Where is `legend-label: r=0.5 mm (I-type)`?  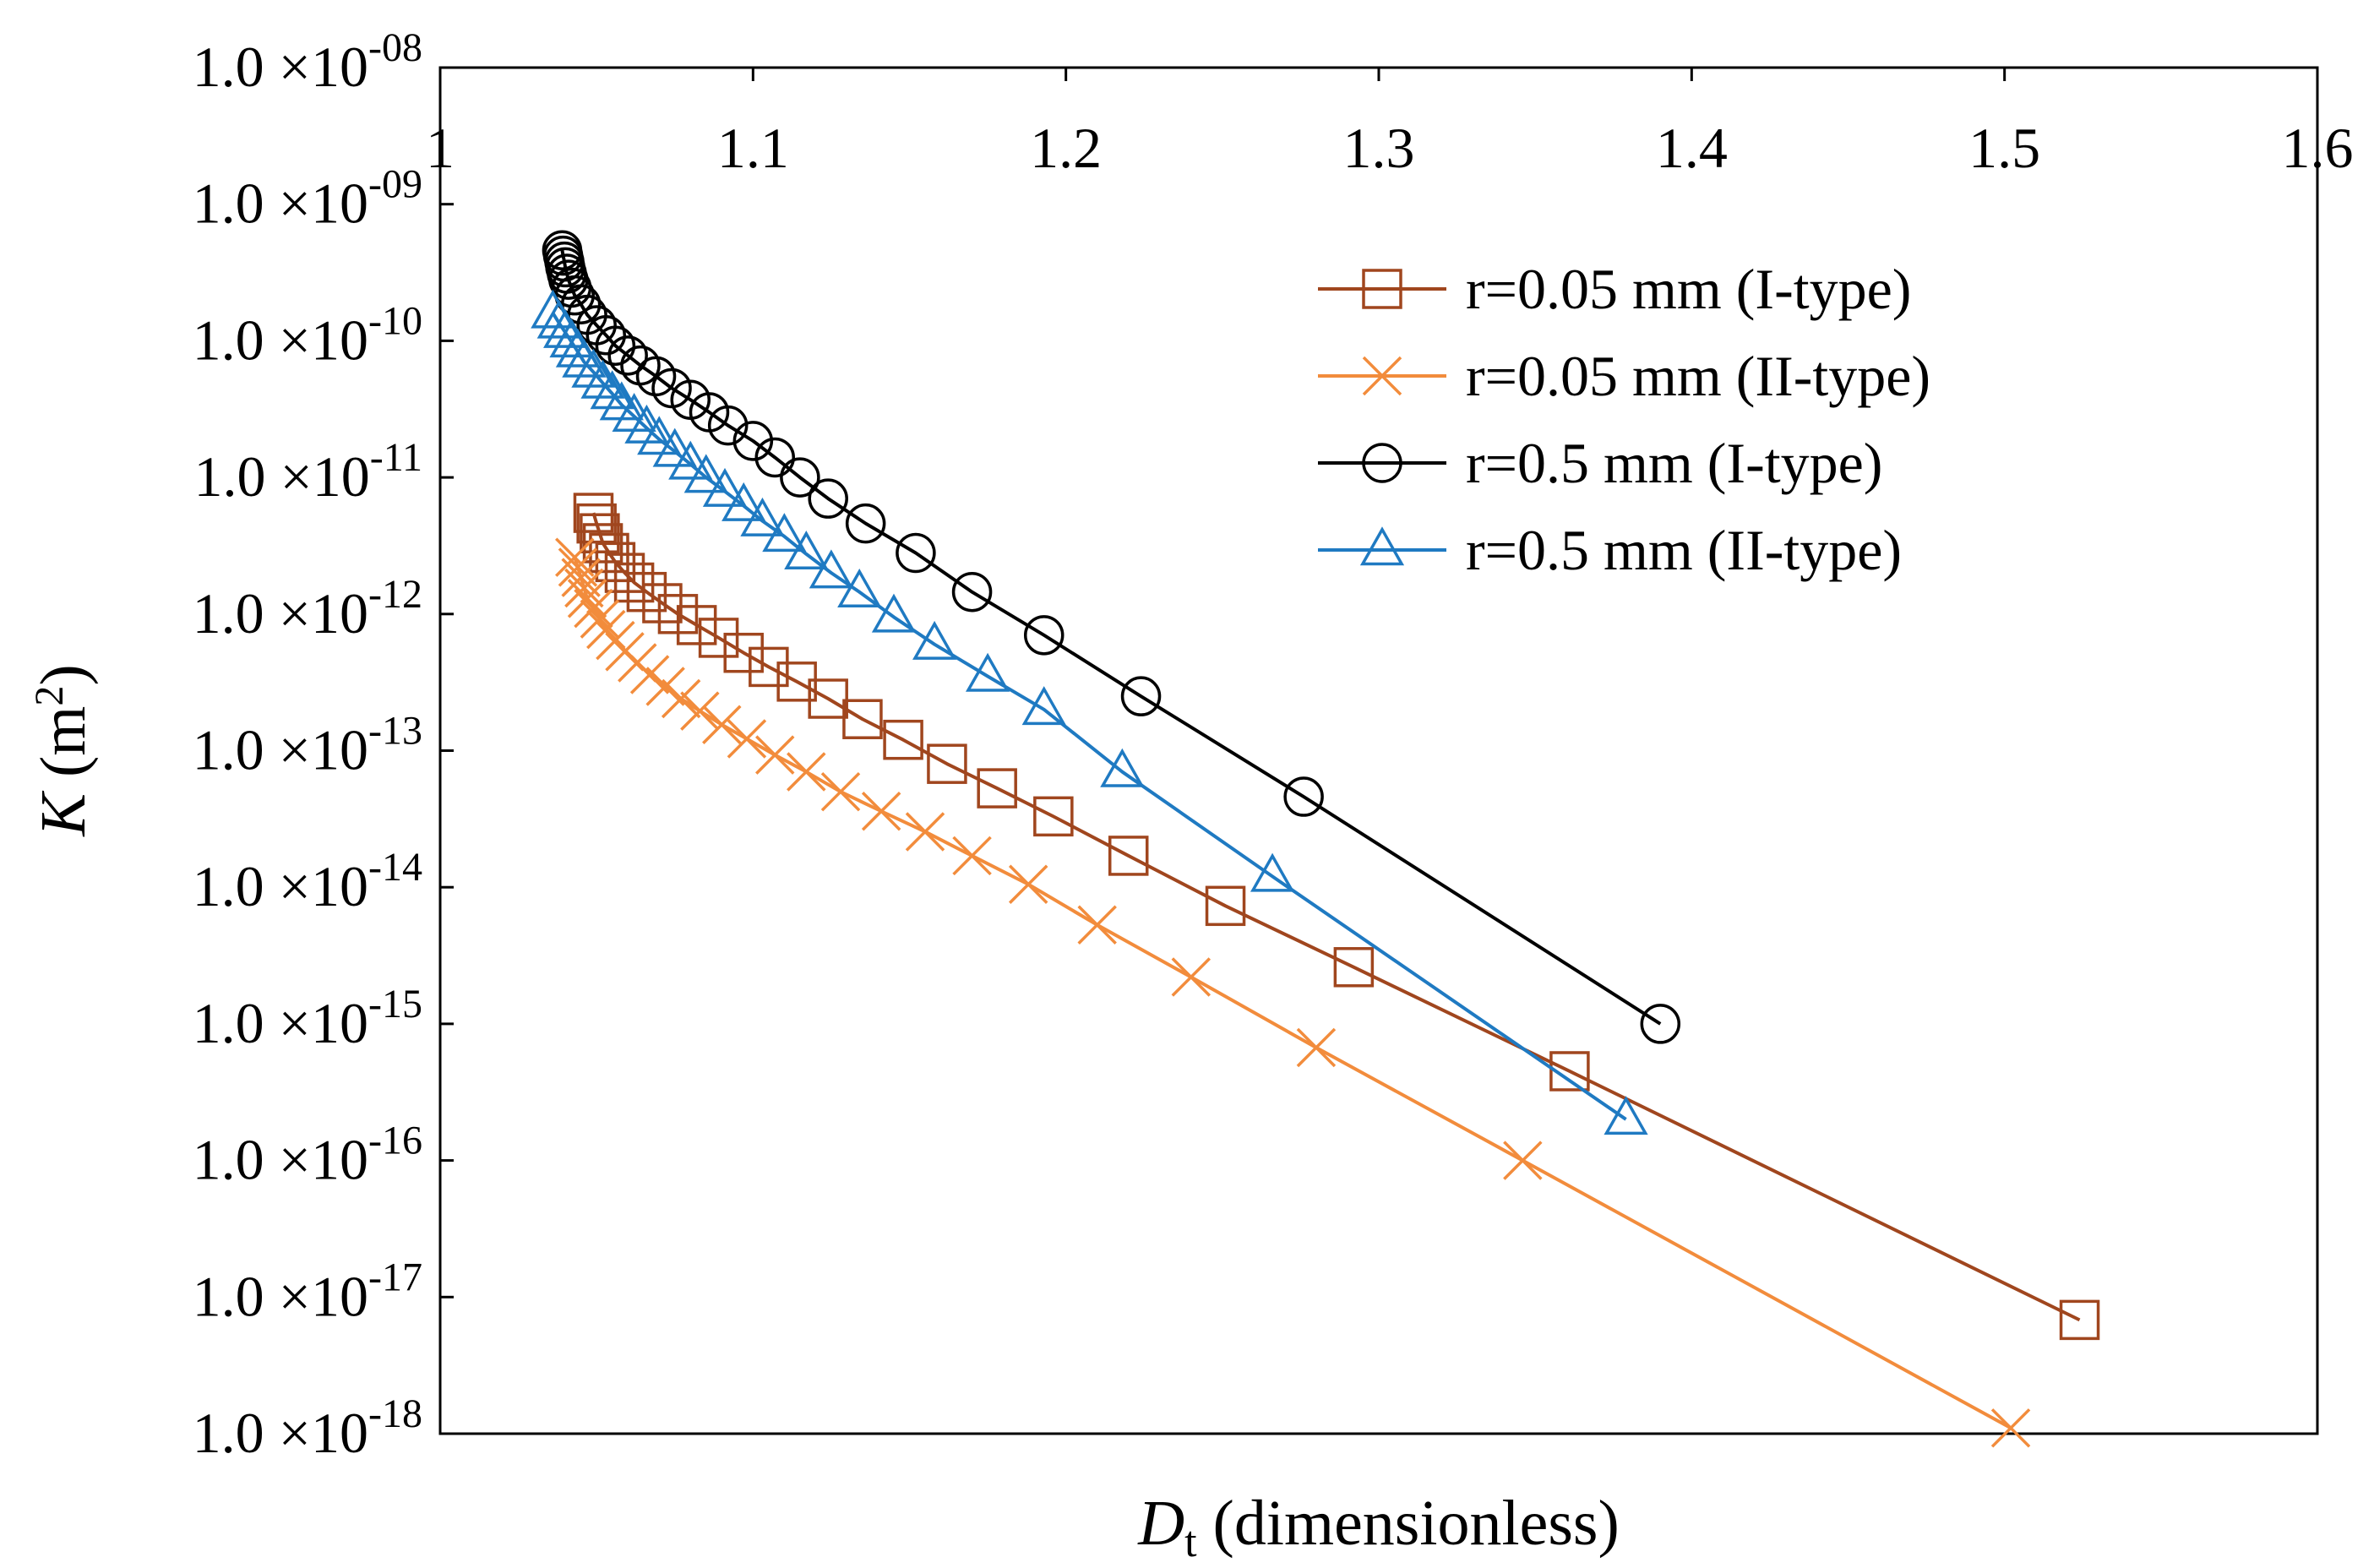 legend-label: r=0.5 mm (I-type) is located at coordinates (1674, 463).